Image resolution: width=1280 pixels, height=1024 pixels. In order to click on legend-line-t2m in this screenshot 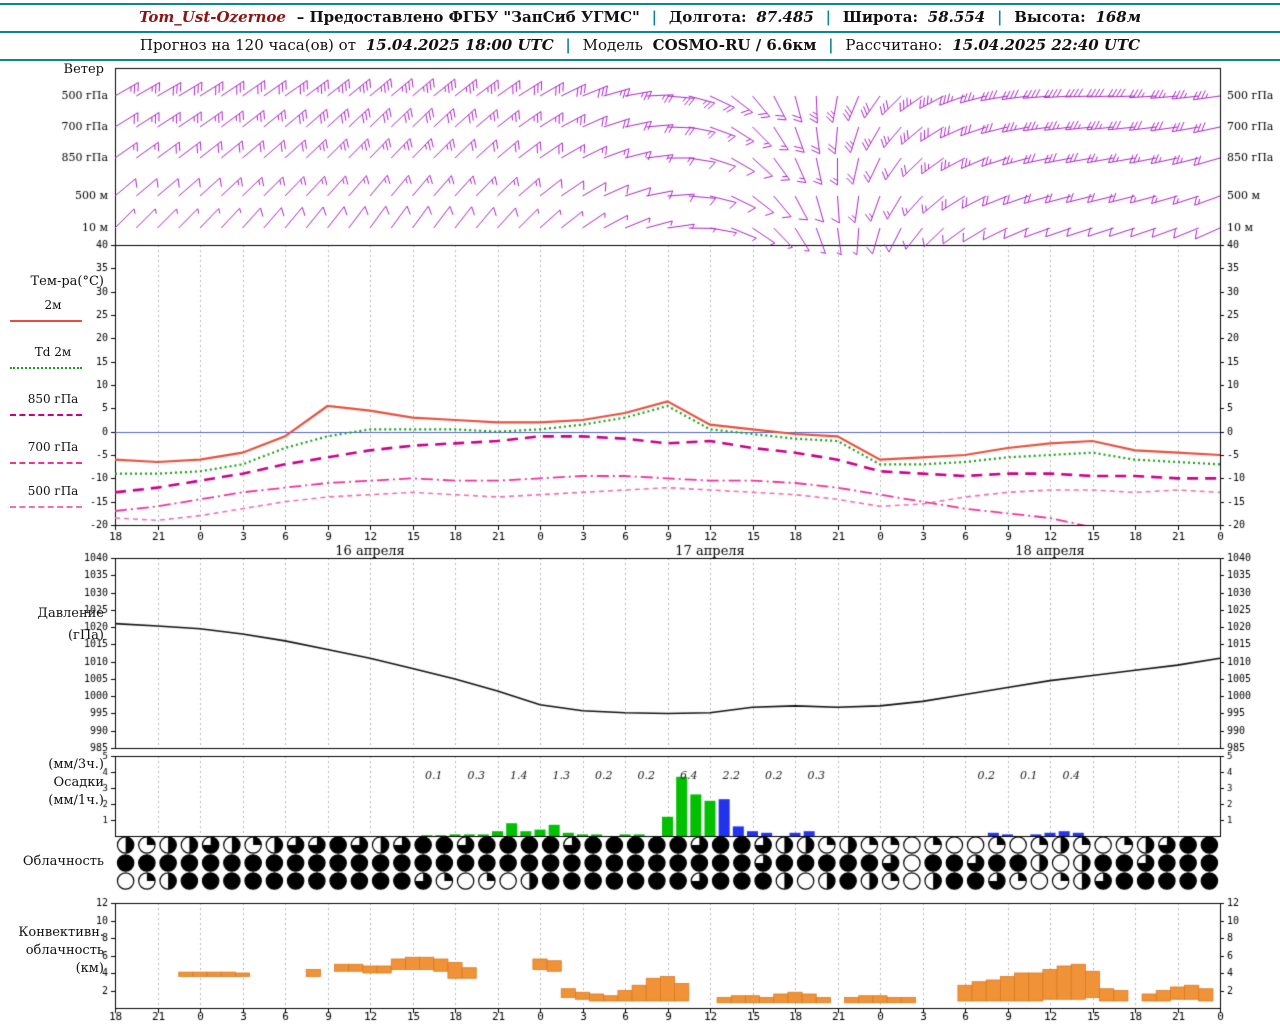, I will do `click(46, 321)`.